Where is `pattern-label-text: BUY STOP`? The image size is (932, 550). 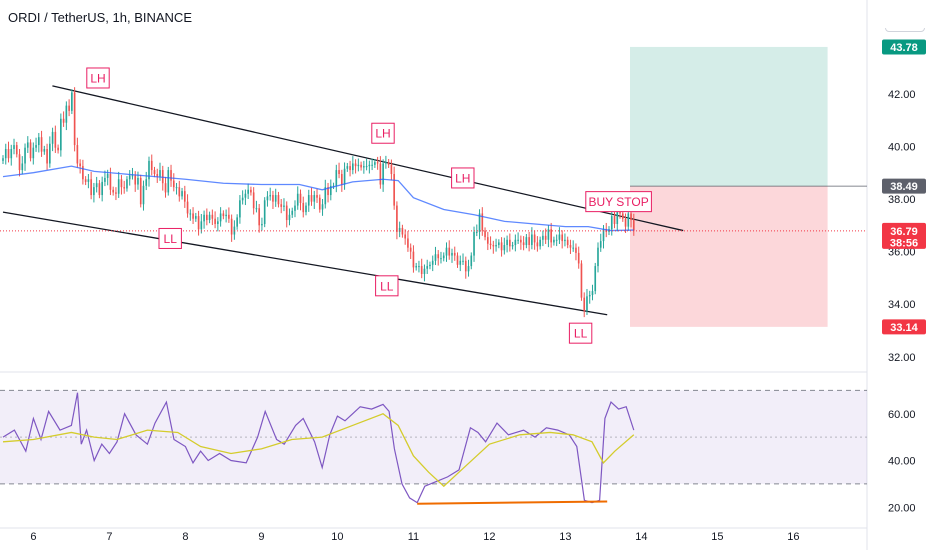 pattern-label-text: BUY STOP is located at coordinates (618, 202).